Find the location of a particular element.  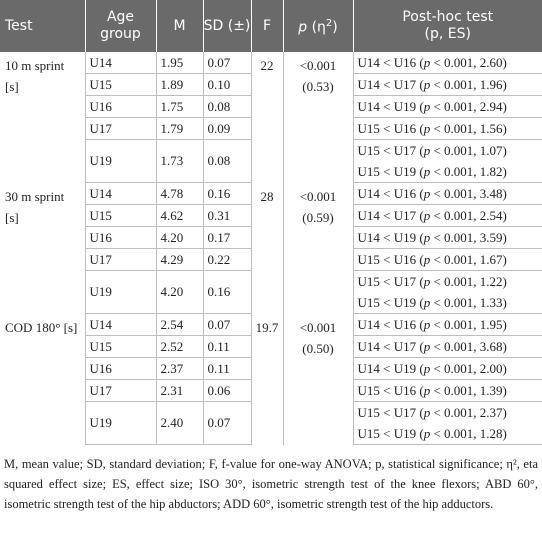

cell-posthoc: U14 < U16 (p < 0.001, 1.95) is located at coordinates (447, 324).